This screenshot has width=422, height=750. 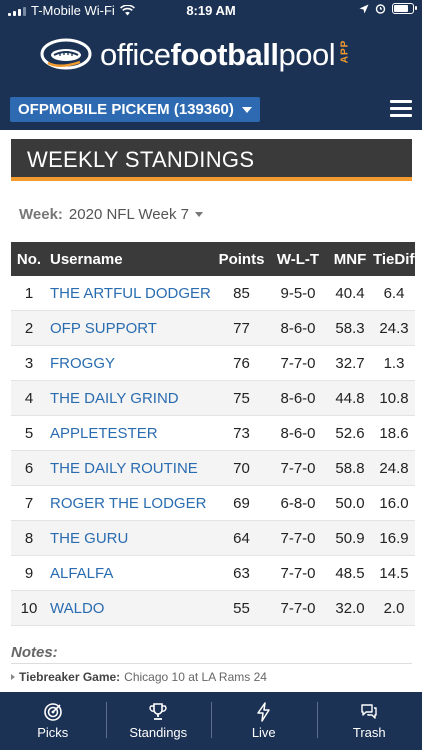 I want to click on table-row: 4 THE DAILY GRIND 75 8-6-0 44.8 10.8, so click(x=213, y=398).